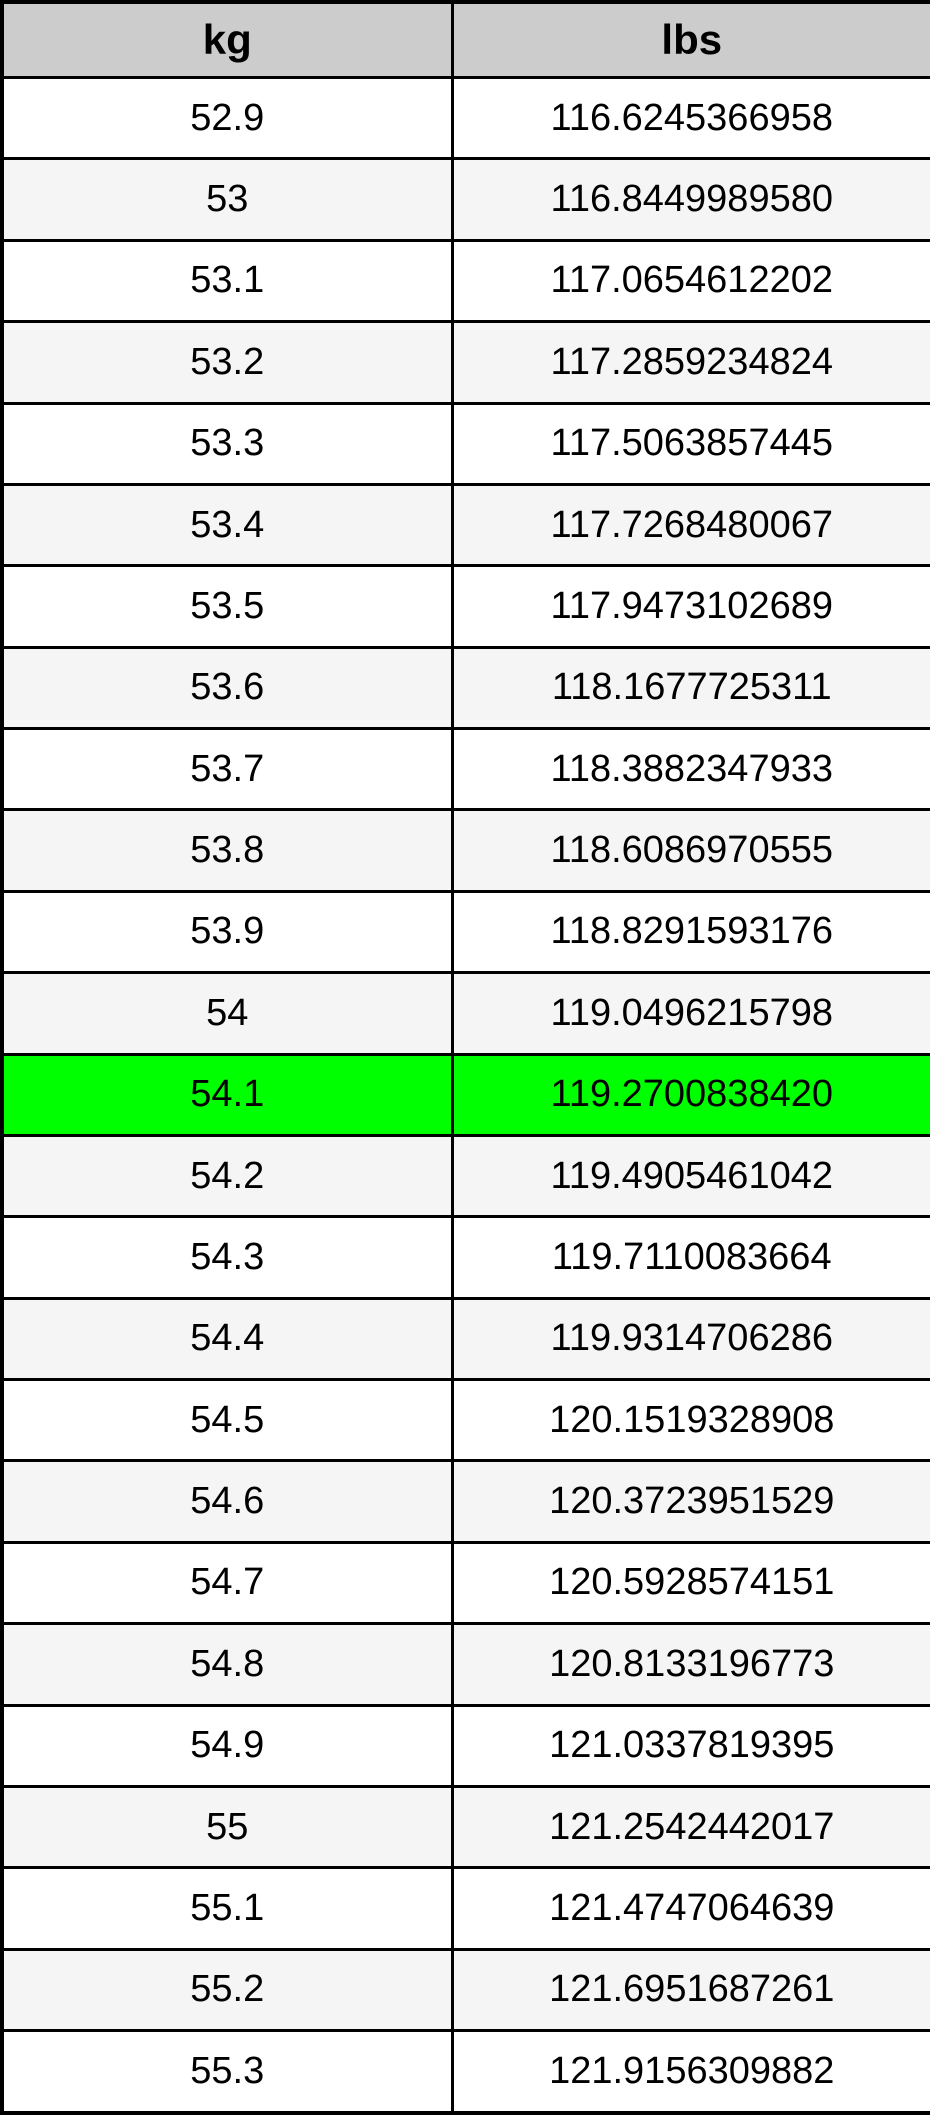  Describe the element at coordinates (227, 1176) in the screenshot. I see `kg-cell: 54.2` at that location.